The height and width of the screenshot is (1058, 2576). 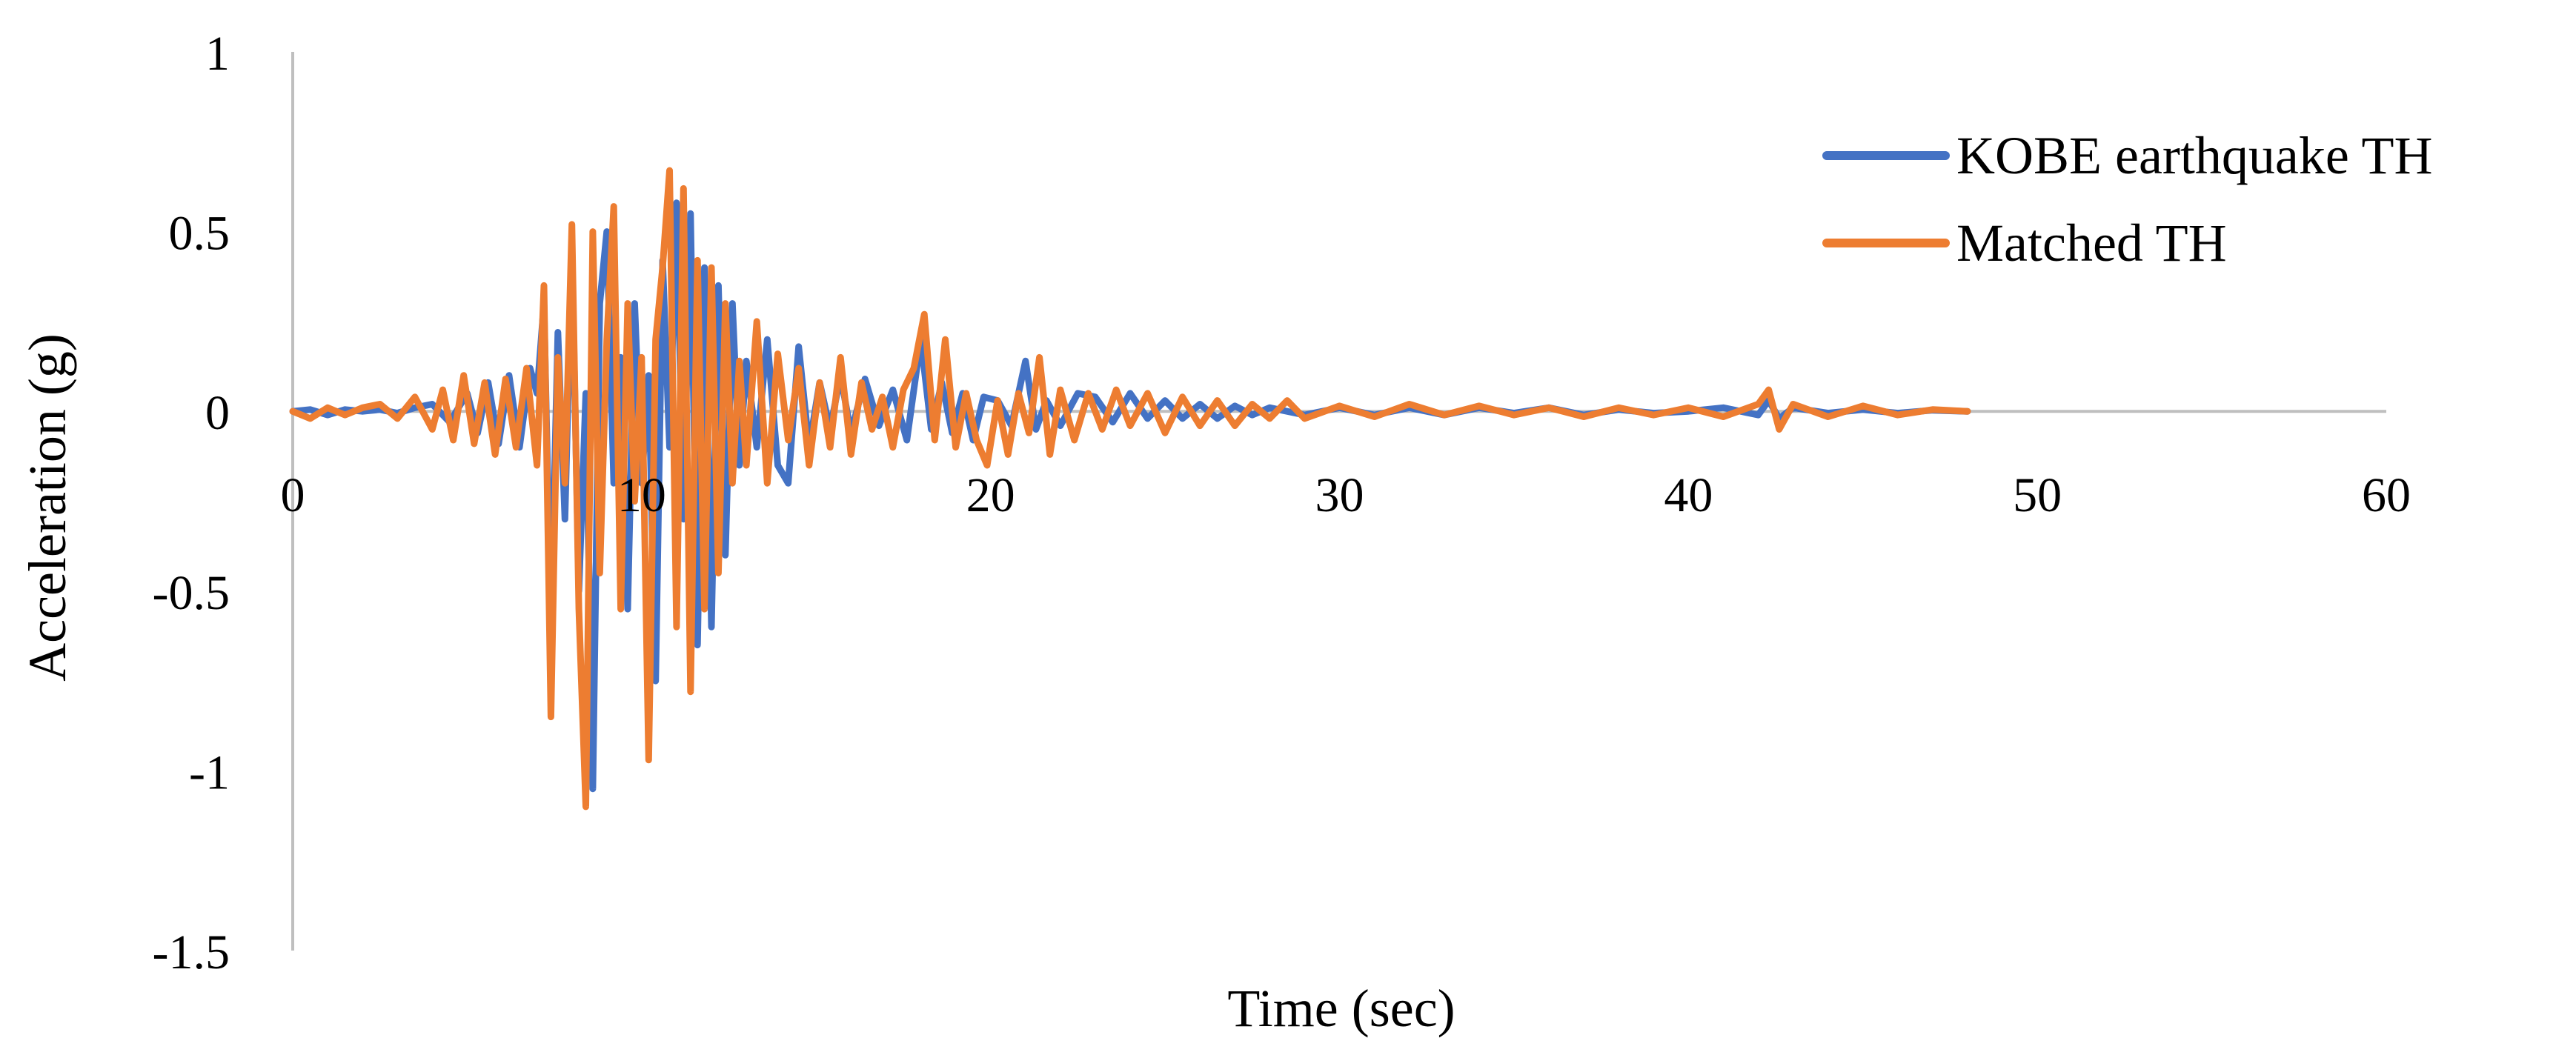 I want to click on x-tick-label: 30, so click(x=1339, y=495).